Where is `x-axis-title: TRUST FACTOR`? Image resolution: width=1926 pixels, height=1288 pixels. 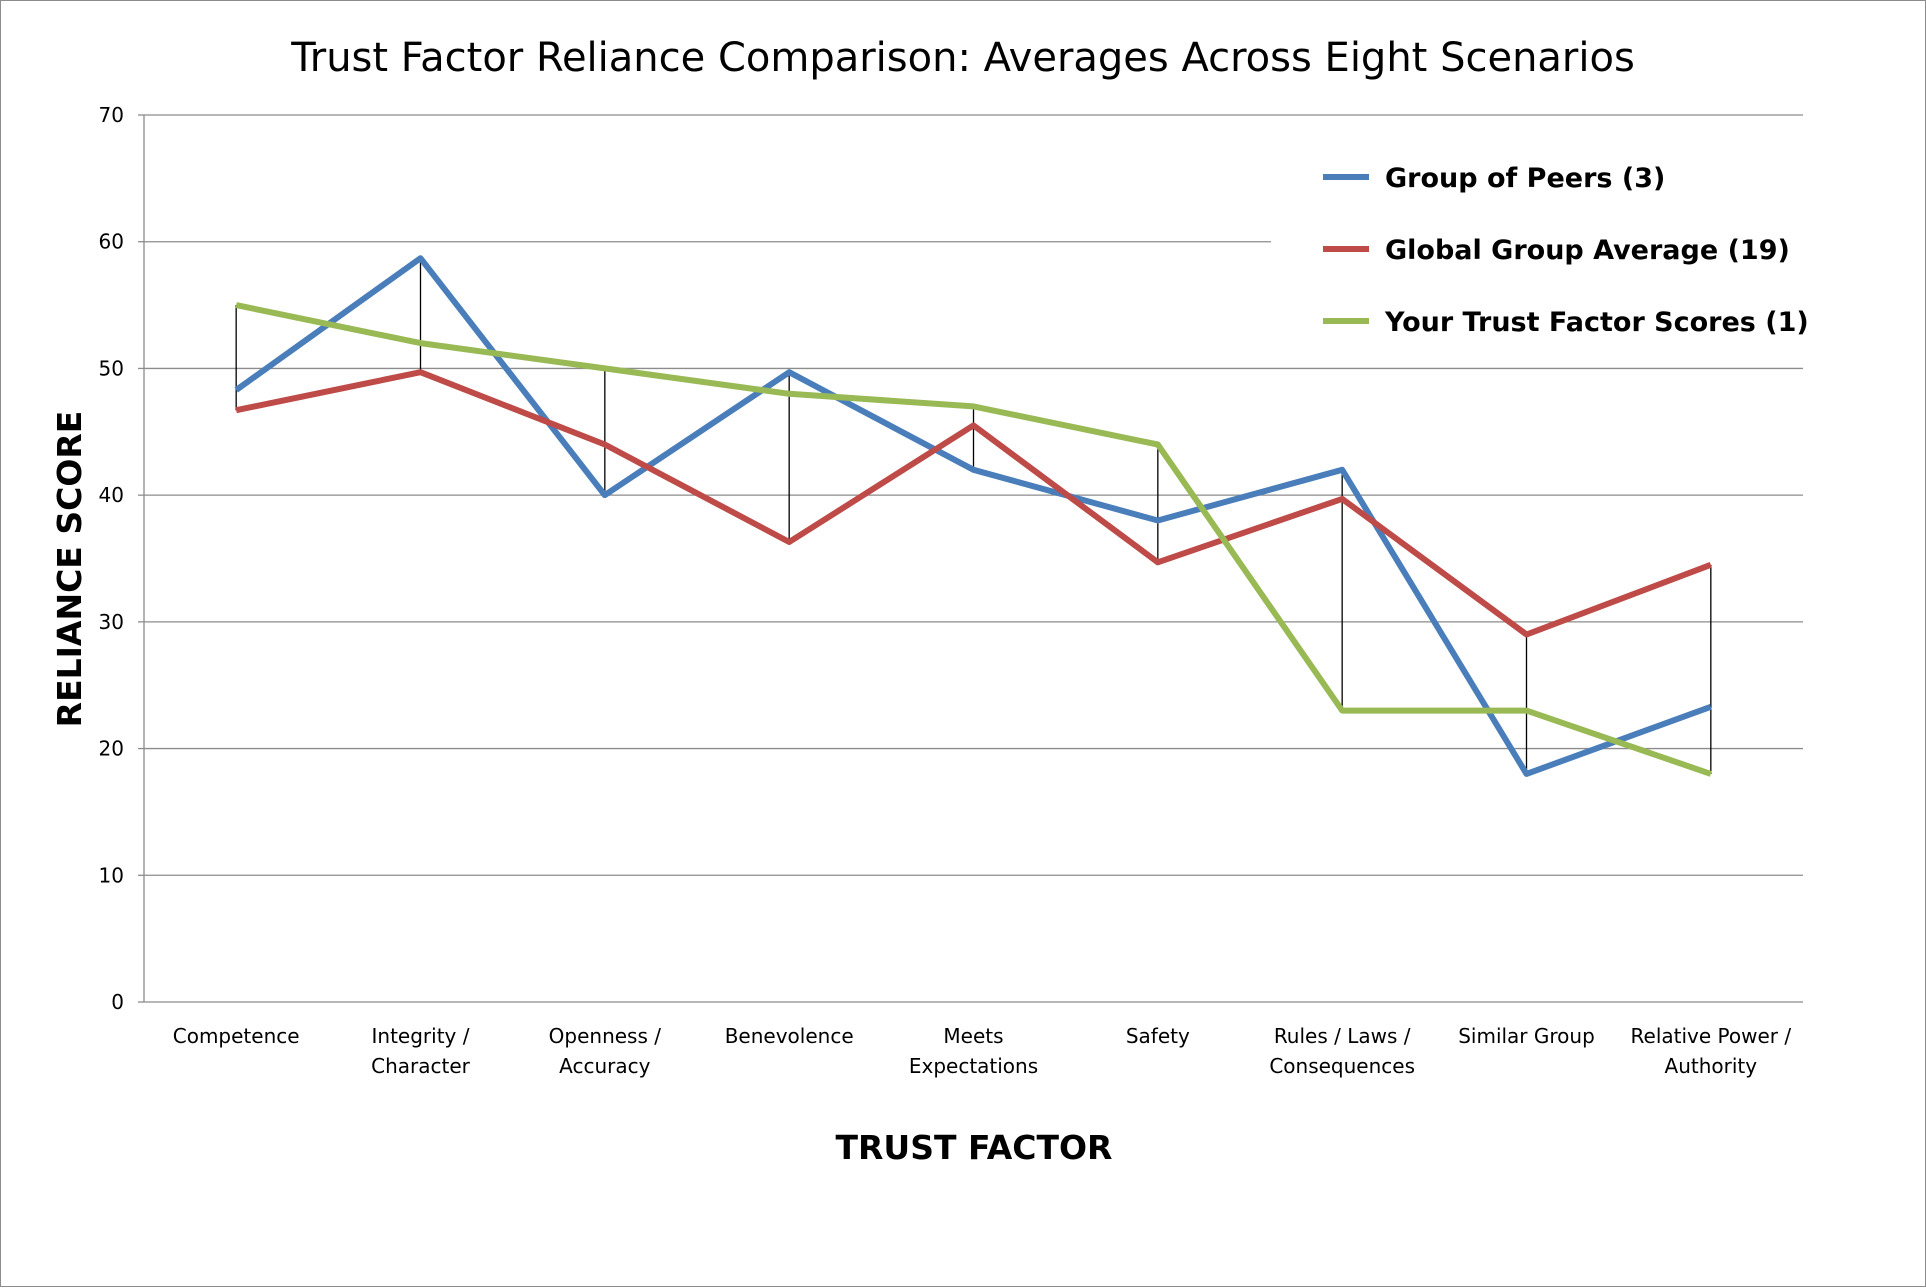 x-axis-title: TRUST FACTOR is located at coordinates (974, 1147).